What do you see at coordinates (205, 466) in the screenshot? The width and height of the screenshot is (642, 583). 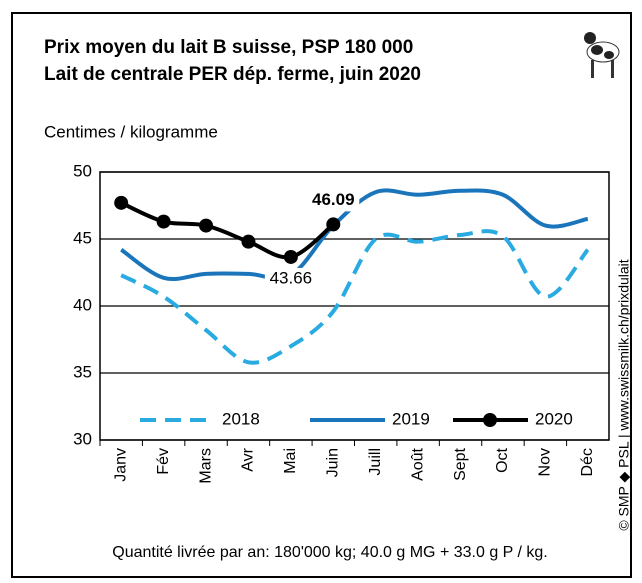 I see `x-tick-label: Mars` at bounding box center [205, 466].